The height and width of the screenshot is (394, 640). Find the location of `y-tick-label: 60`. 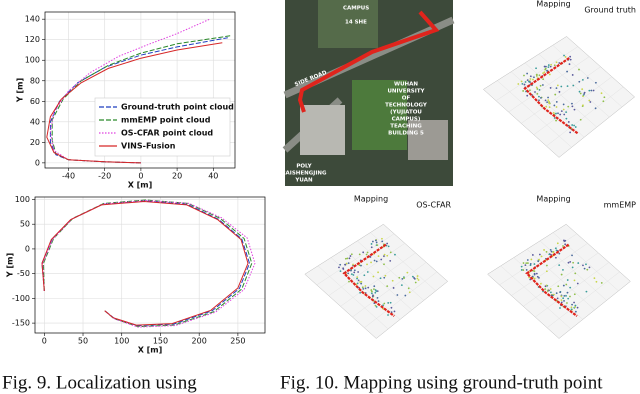

y-tick-label: 60 is located at coordinates (35, 101).